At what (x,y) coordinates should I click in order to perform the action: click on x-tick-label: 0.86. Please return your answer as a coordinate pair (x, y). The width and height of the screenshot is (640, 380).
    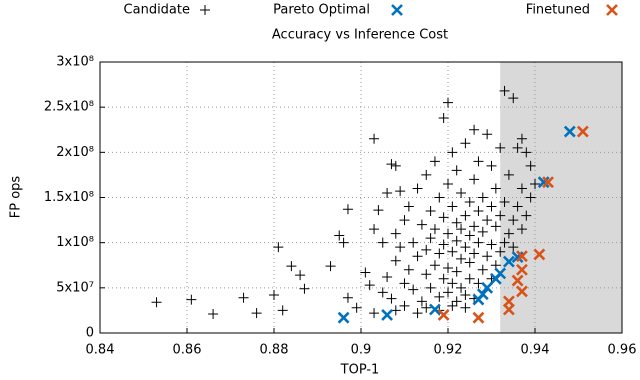
    Looking at the image, I should click on (187, 350).